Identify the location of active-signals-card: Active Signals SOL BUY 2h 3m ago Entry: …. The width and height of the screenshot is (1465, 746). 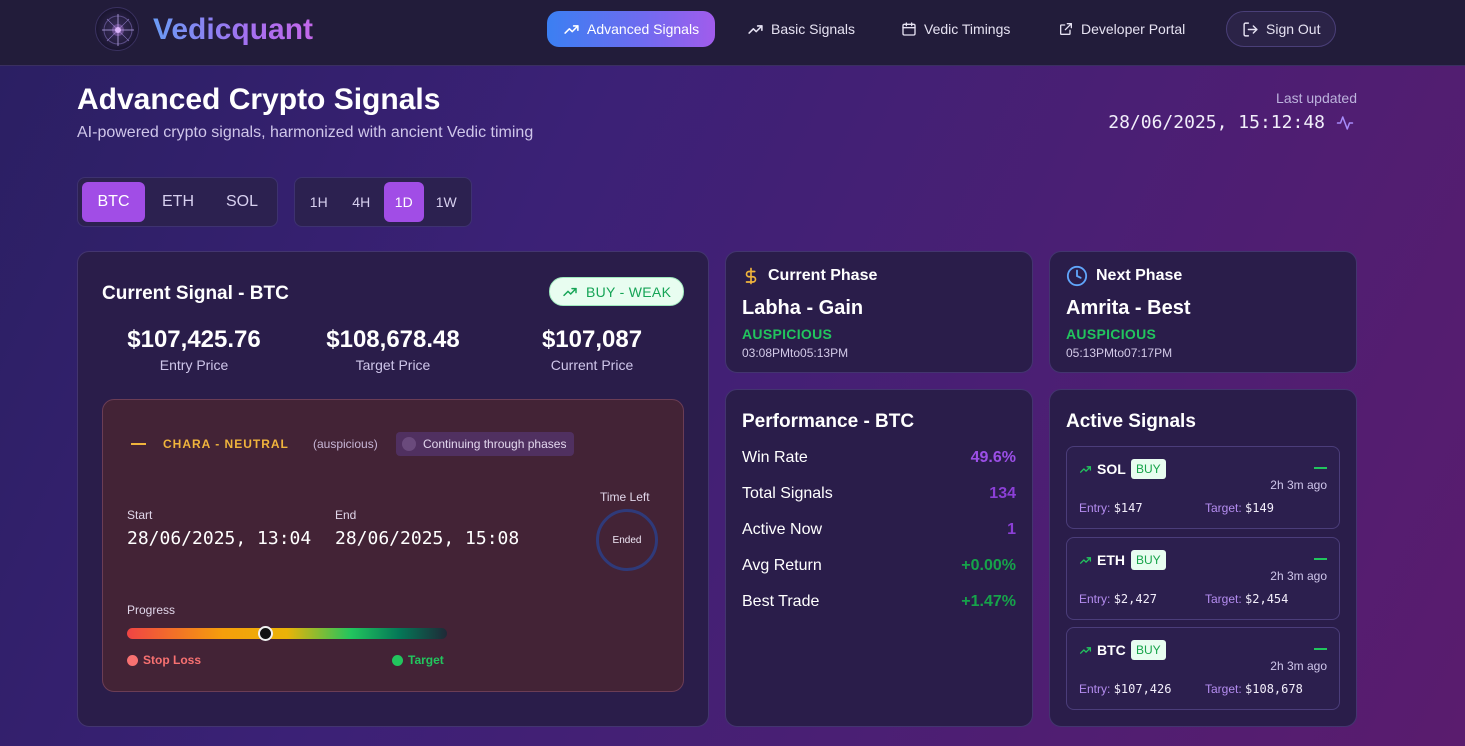
(1203, 558).